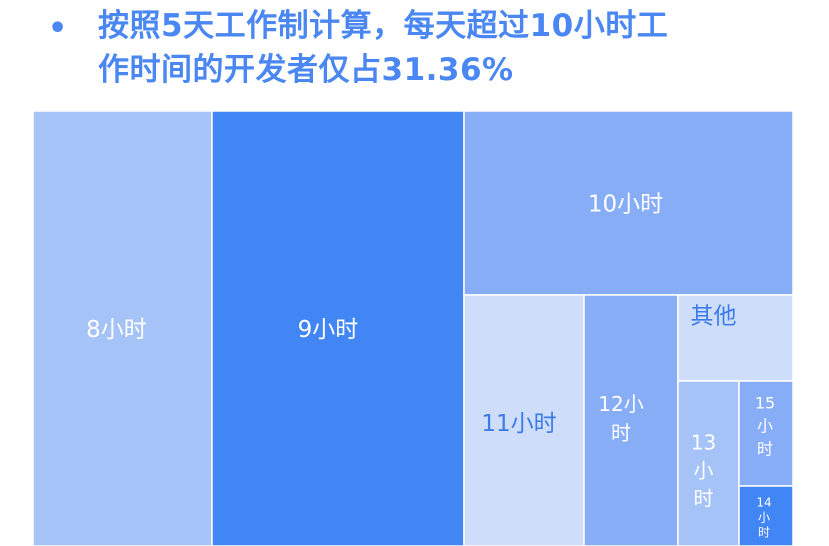  What do you see at coordinates (620, 418) in the screenshot?
I see `treemap-cell-4-label: 12小时` at bounding box center [620, 418].